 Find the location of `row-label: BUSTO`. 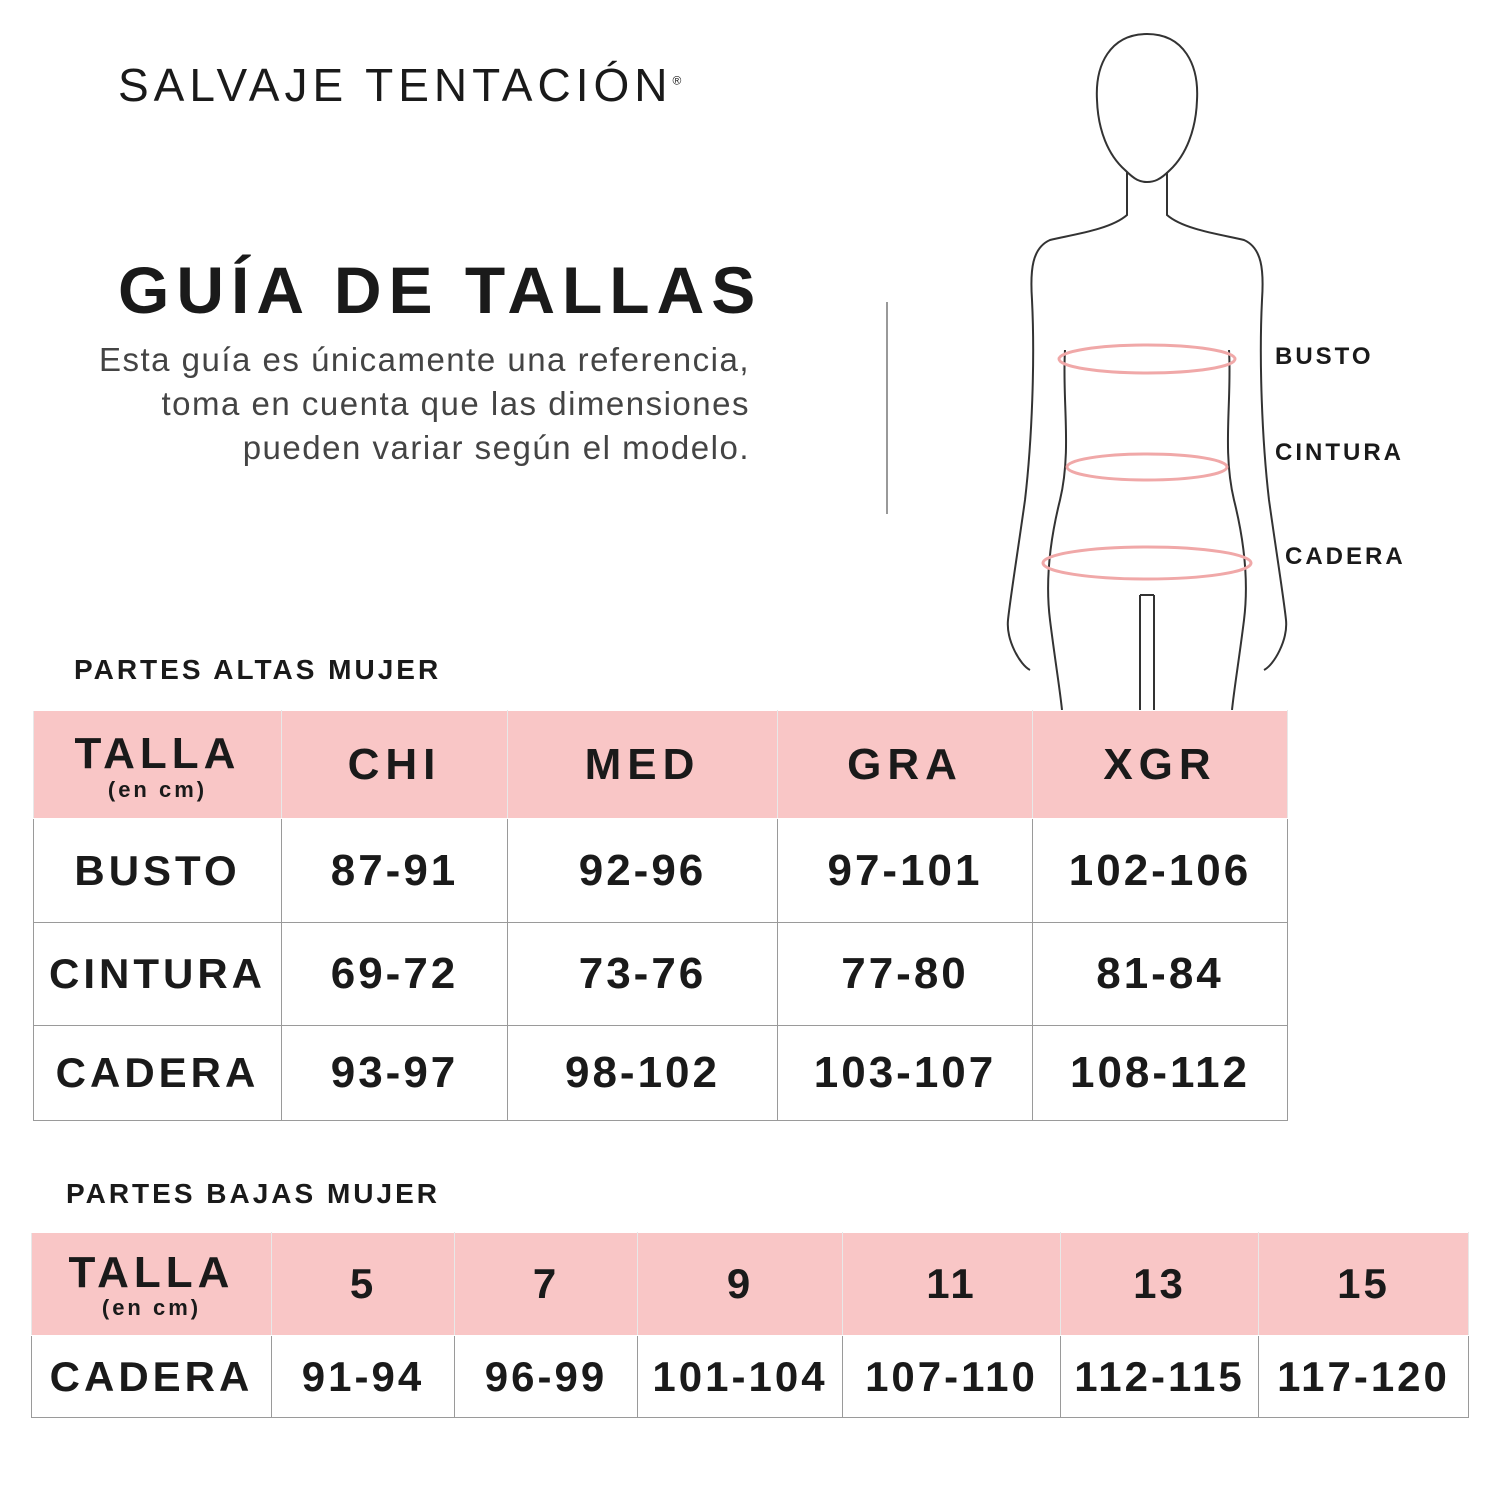

row-label: BUSTO is located at coordinates (157, 870).